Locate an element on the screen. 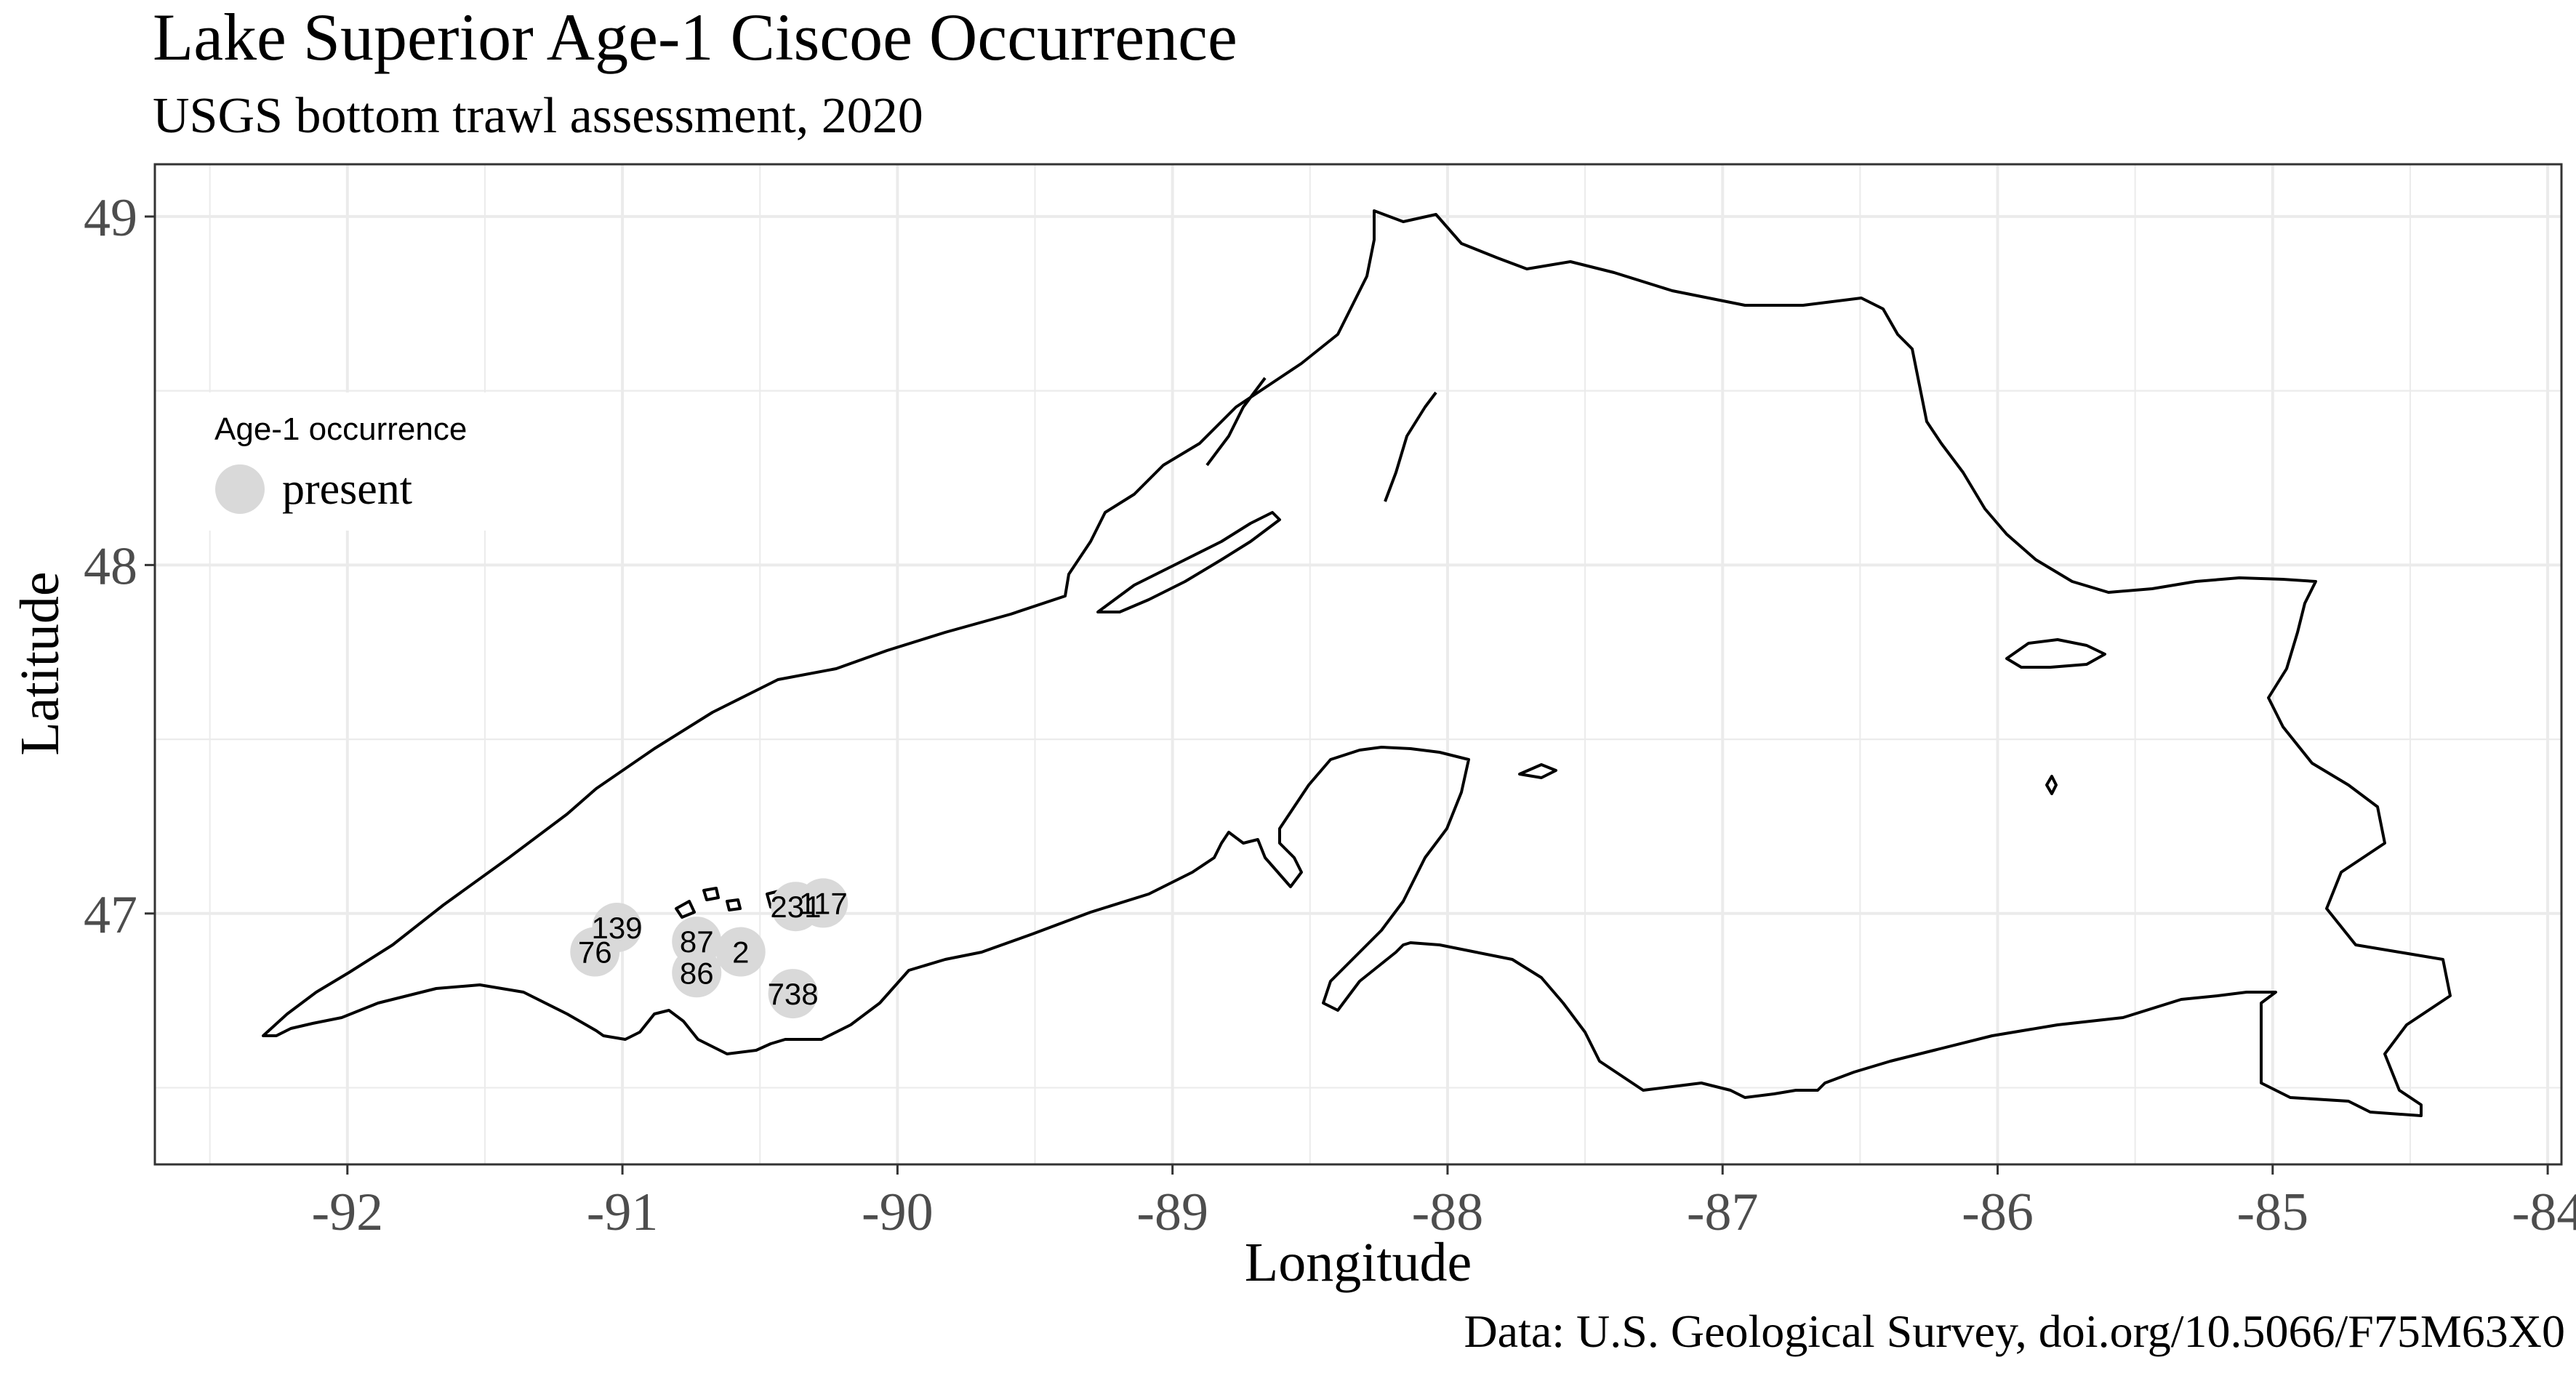 This screenshot has width=2576, height=1373. occurrence-count-label: 117 is located at coordinates (823, 903).